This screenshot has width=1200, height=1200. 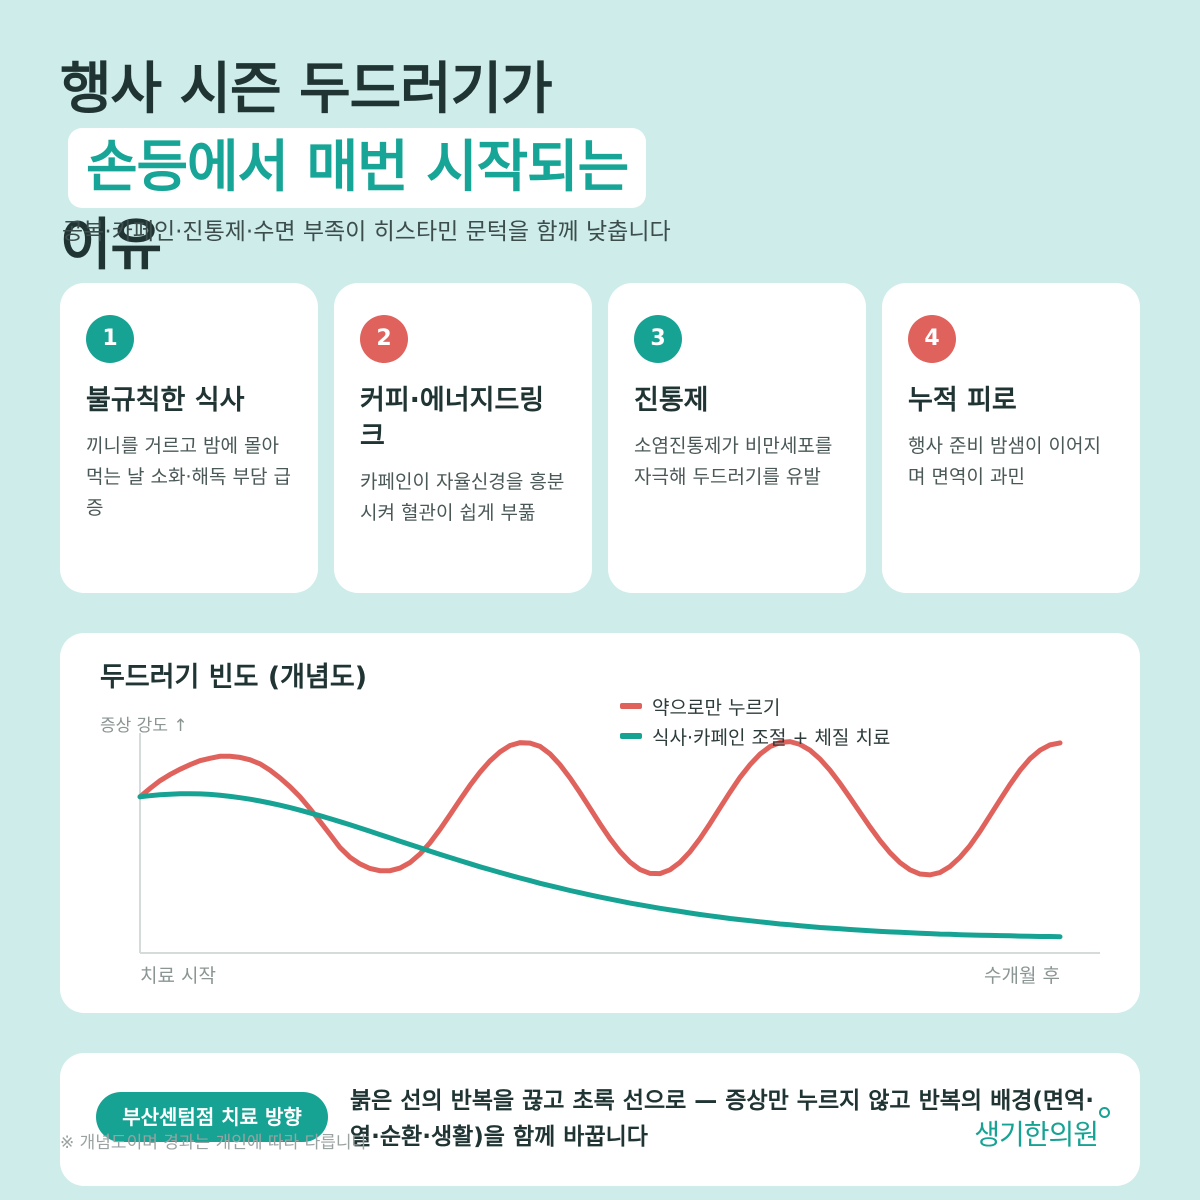 What do you see at coordinates (600, 808) in the screenshot?
I see `series-line-medication-only` at bounding box center [600, 808].